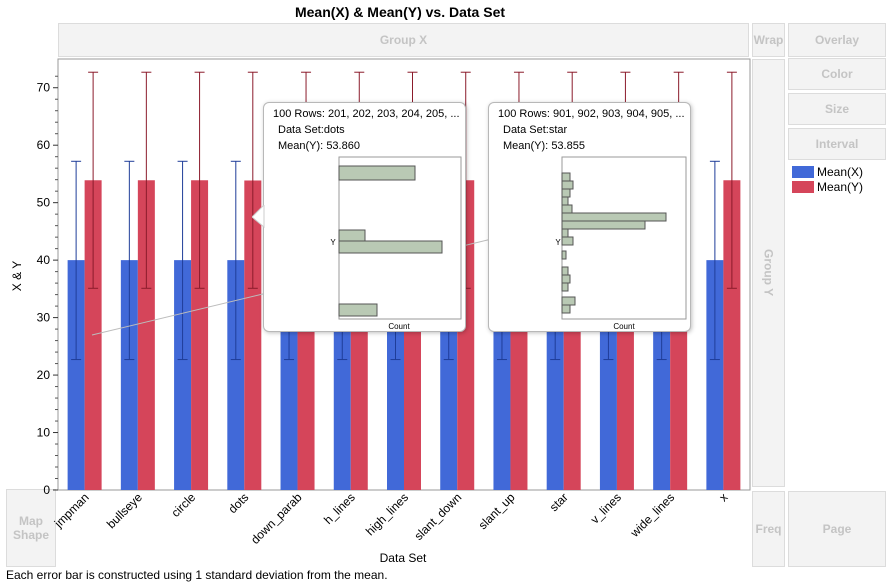  I want to click on y-tick-label: 50, so click(44, 203).